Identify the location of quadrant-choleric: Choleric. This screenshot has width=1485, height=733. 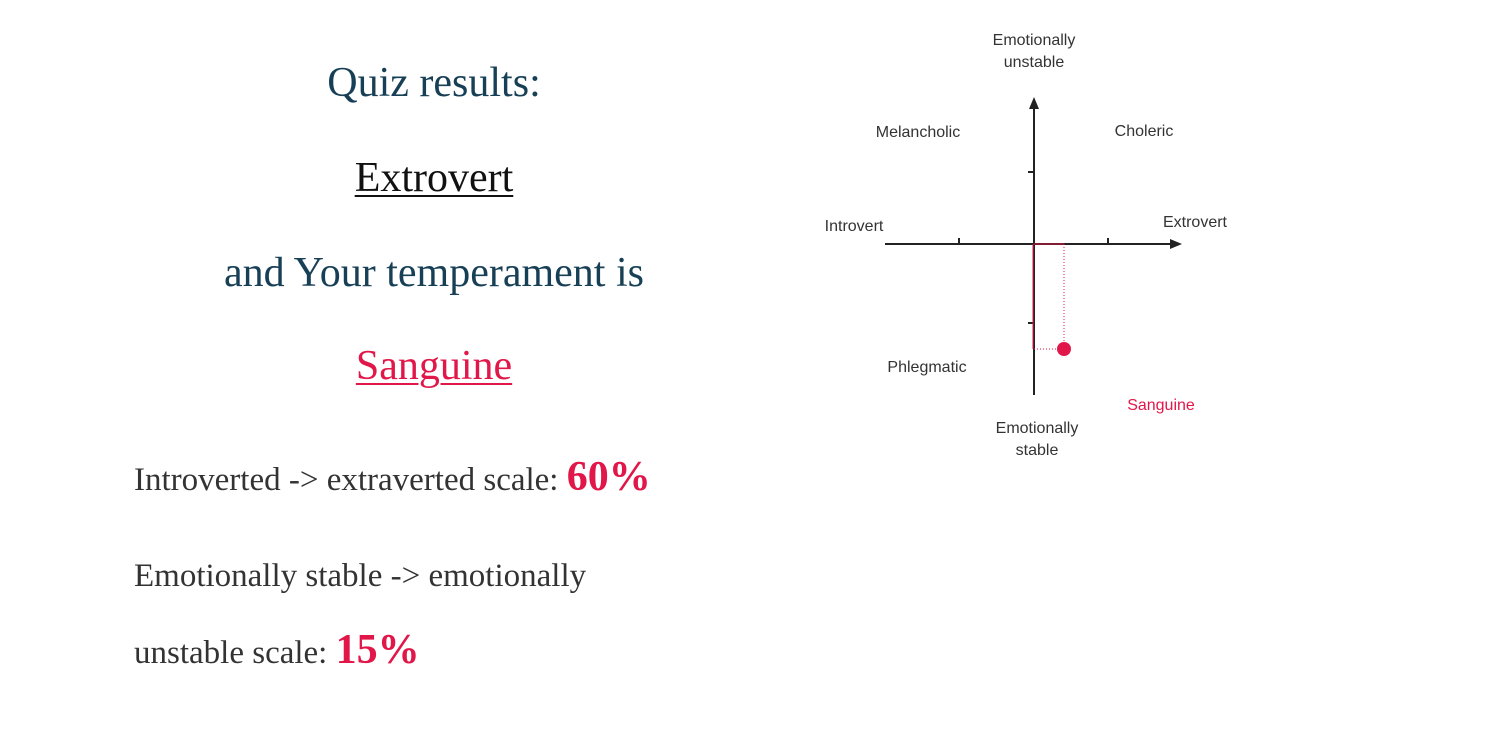
(1144, 131).